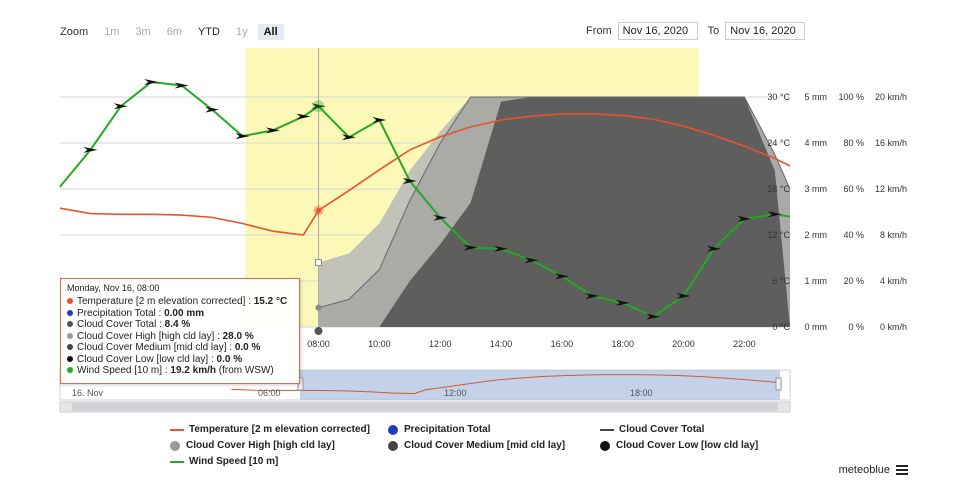 The image size is (960, 492). What do you see at coordinates (778, 235) in the screenshot?
I see `y-axis-tick-label: 12 °C` at bounding box center [778, 235].